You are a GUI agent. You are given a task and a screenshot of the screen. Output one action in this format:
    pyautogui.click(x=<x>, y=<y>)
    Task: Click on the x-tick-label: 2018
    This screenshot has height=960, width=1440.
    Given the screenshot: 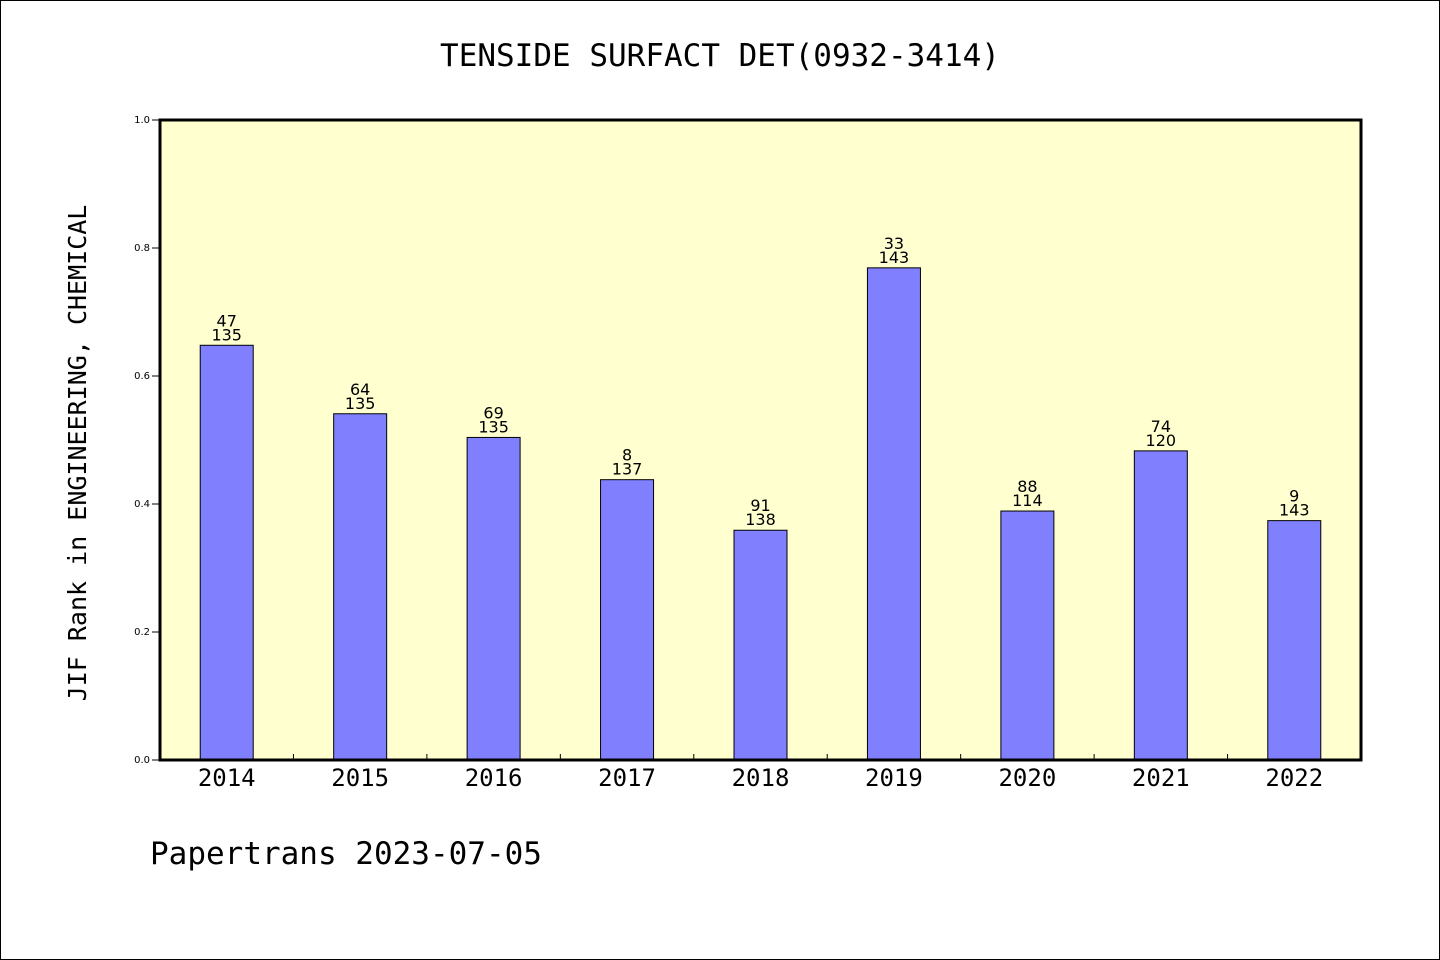 What is the action you would take?
    pyautogui.click(x=761, y=778)
    